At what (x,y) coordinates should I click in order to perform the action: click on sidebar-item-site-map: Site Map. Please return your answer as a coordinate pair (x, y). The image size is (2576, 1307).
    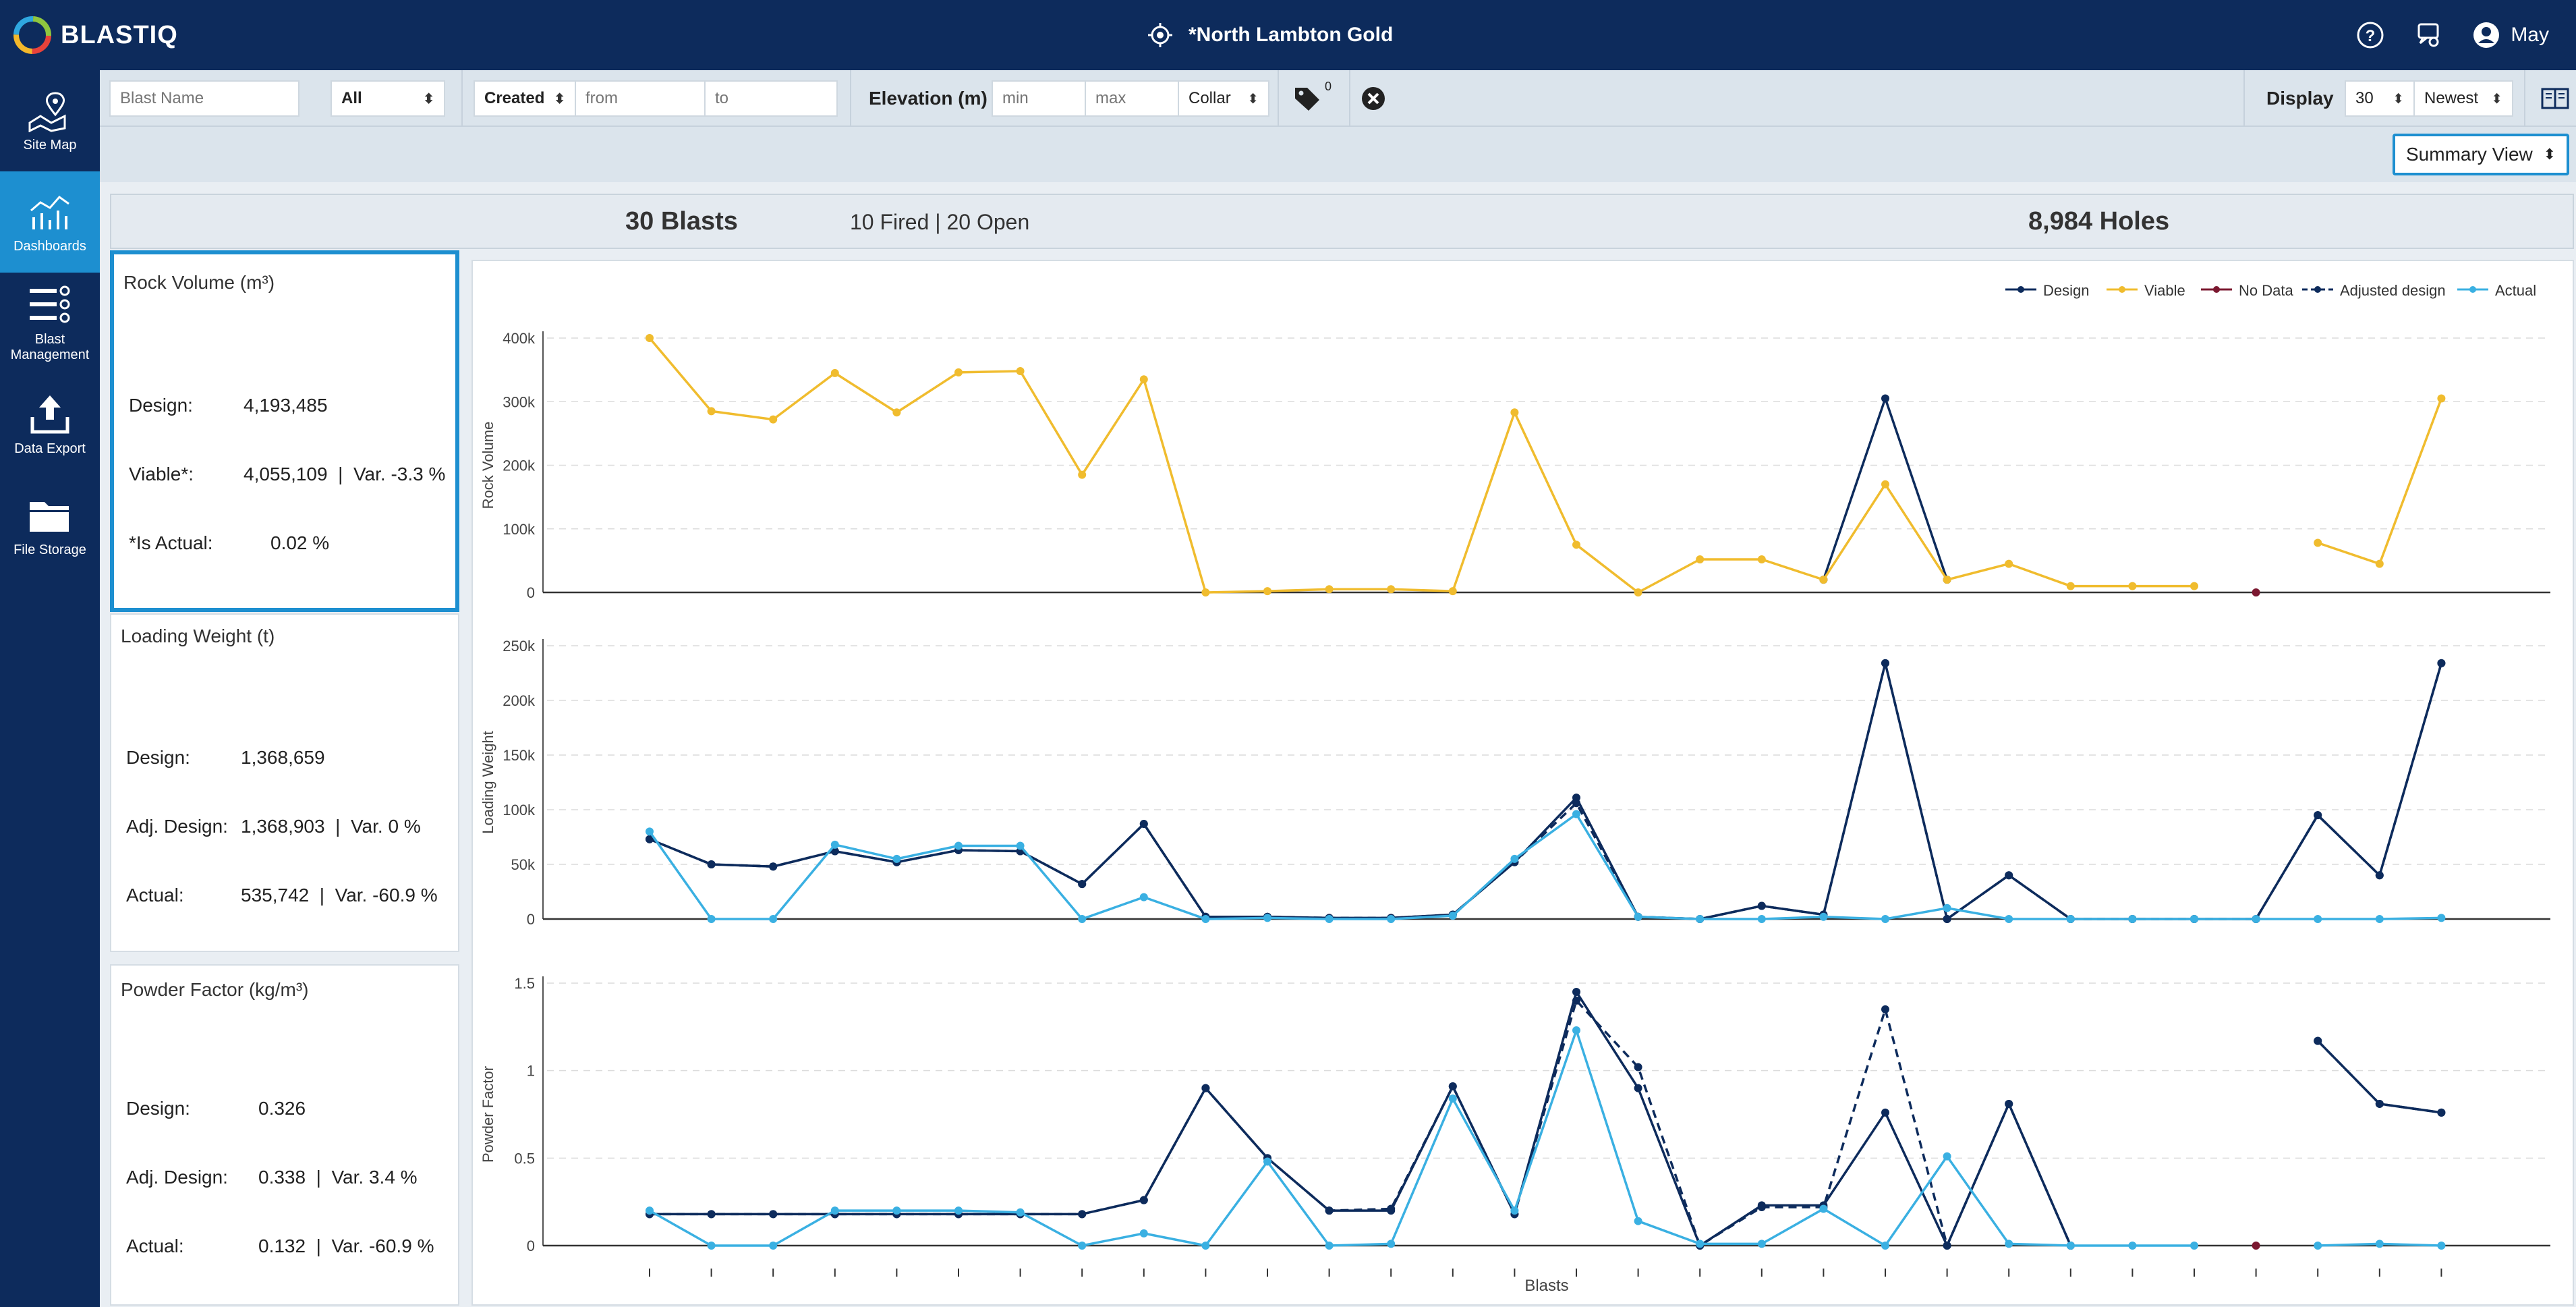
    Looking at the image, I should click on (50, 120).